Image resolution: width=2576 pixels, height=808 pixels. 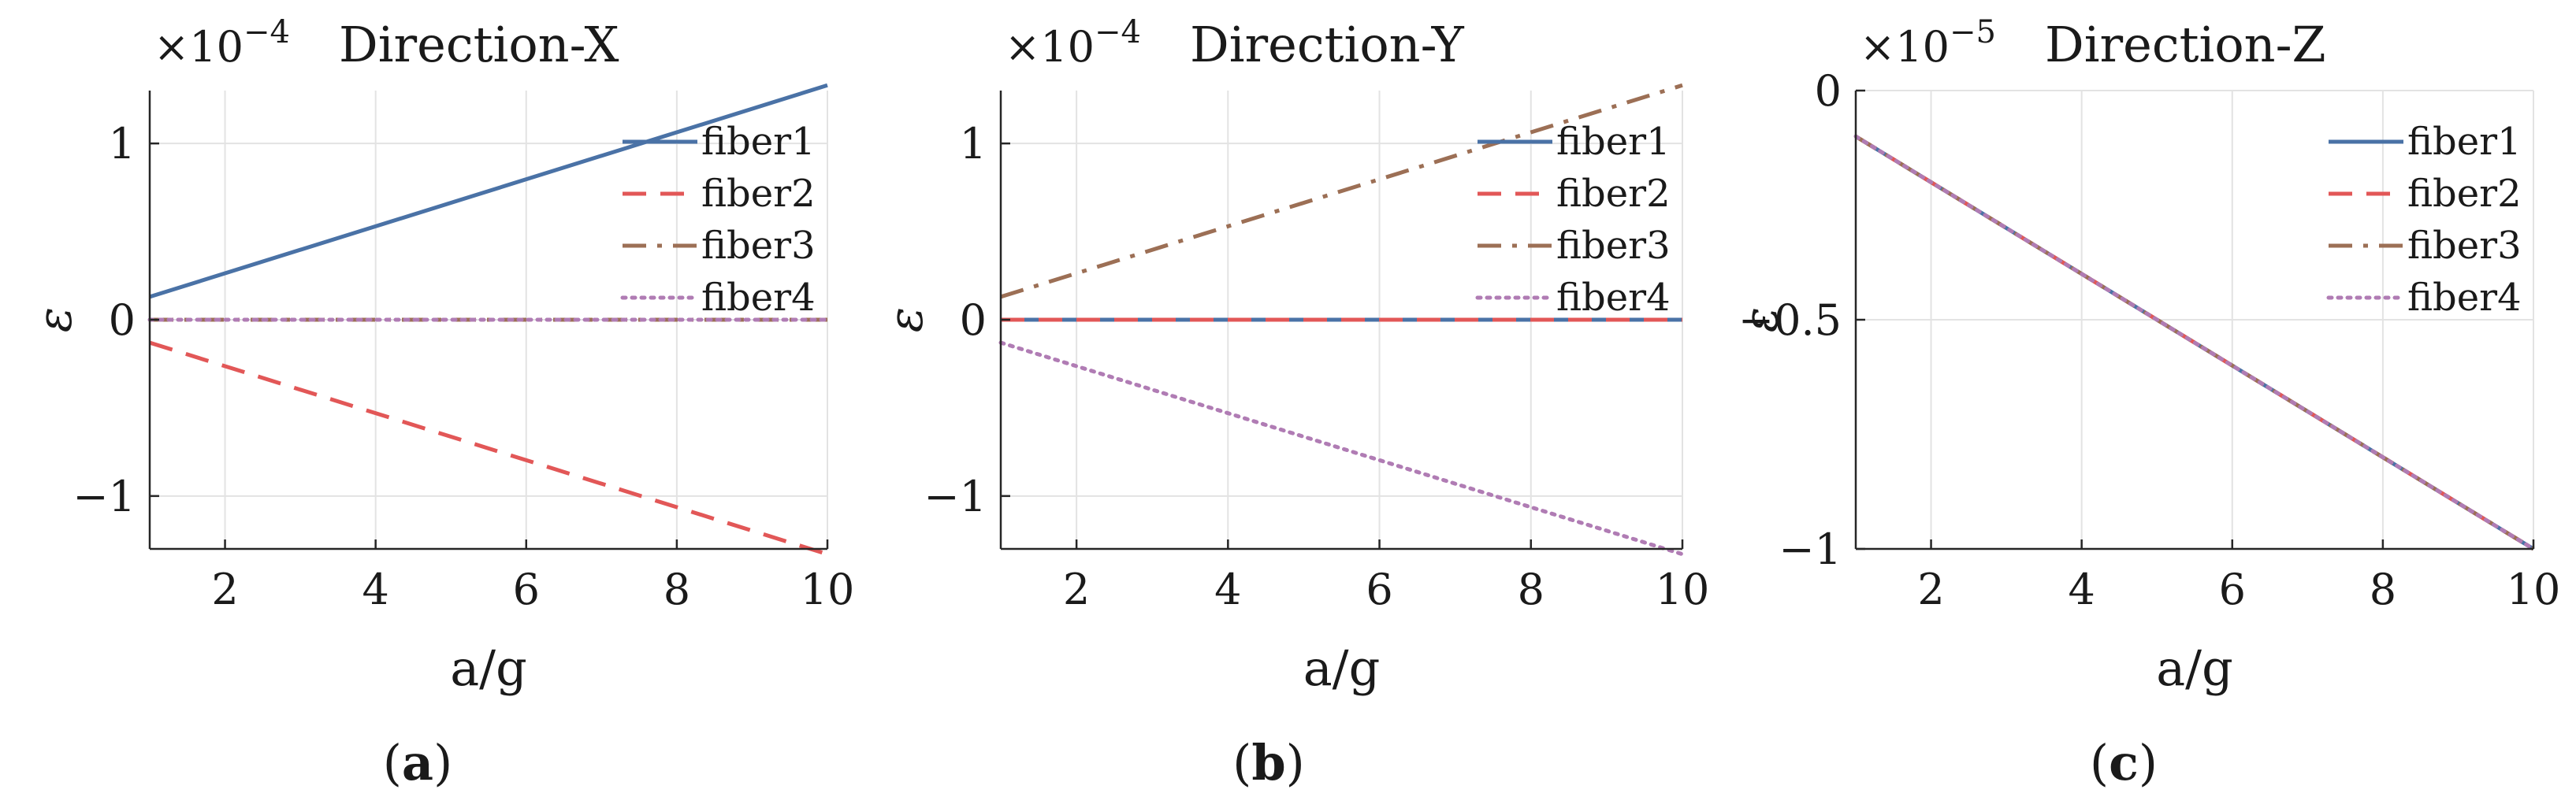 What do you see at coordinates (2185, 44) in the screenshot?
I see `chart-title: Direction-Z` at bounding box center [2185, 44].